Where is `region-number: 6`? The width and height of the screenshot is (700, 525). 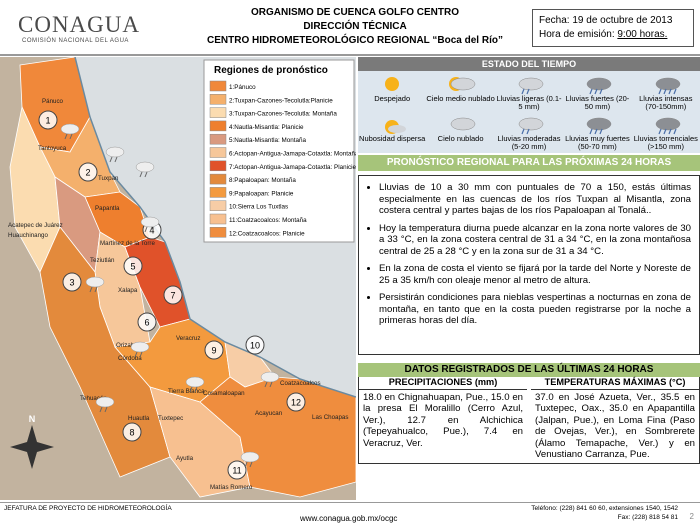
region-number: 6 is located at coordinates (146, 323).